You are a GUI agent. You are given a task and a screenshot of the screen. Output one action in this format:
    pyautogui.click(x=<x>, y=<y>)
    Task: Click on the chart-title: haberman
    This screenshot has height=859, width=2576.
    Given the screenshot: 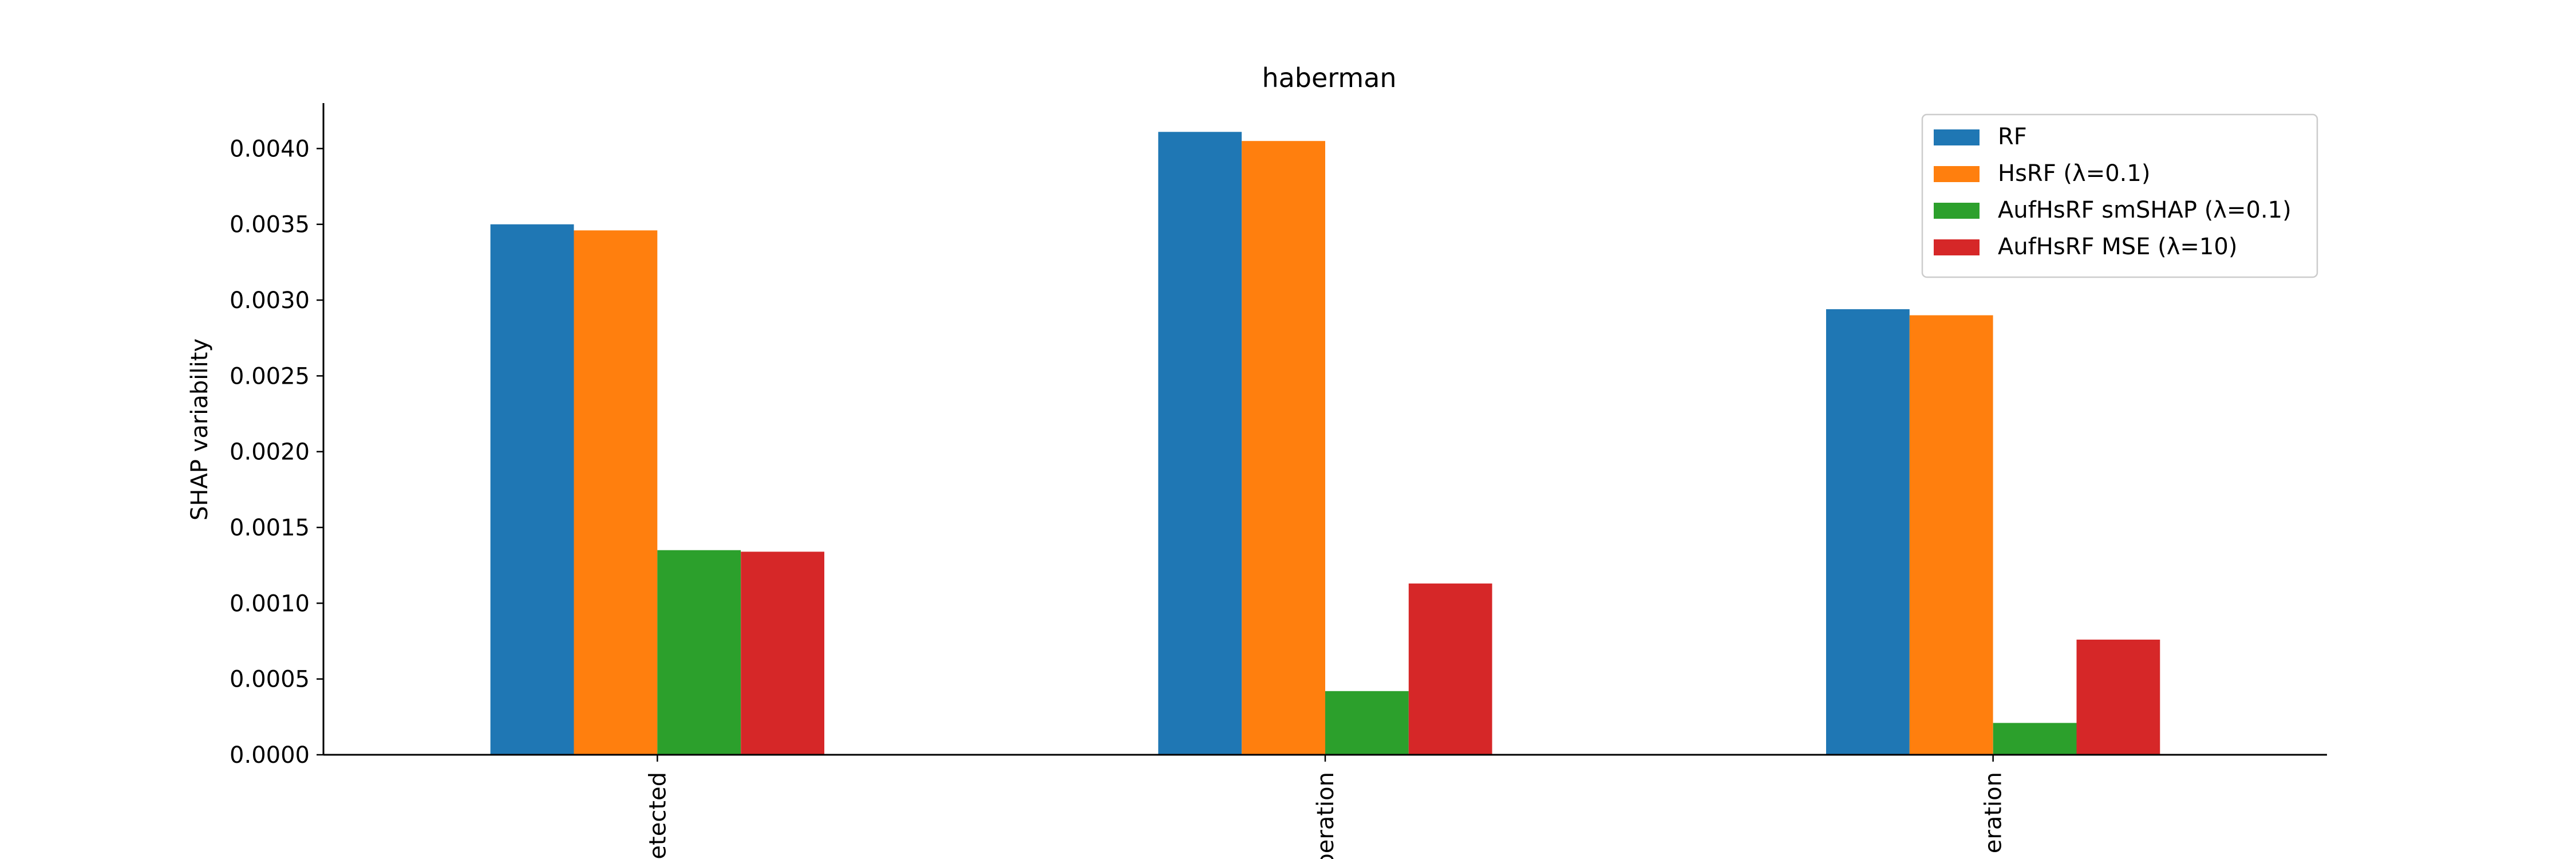 What is the action you would take?
    pyautogui.click(x=1329, y=77)
    